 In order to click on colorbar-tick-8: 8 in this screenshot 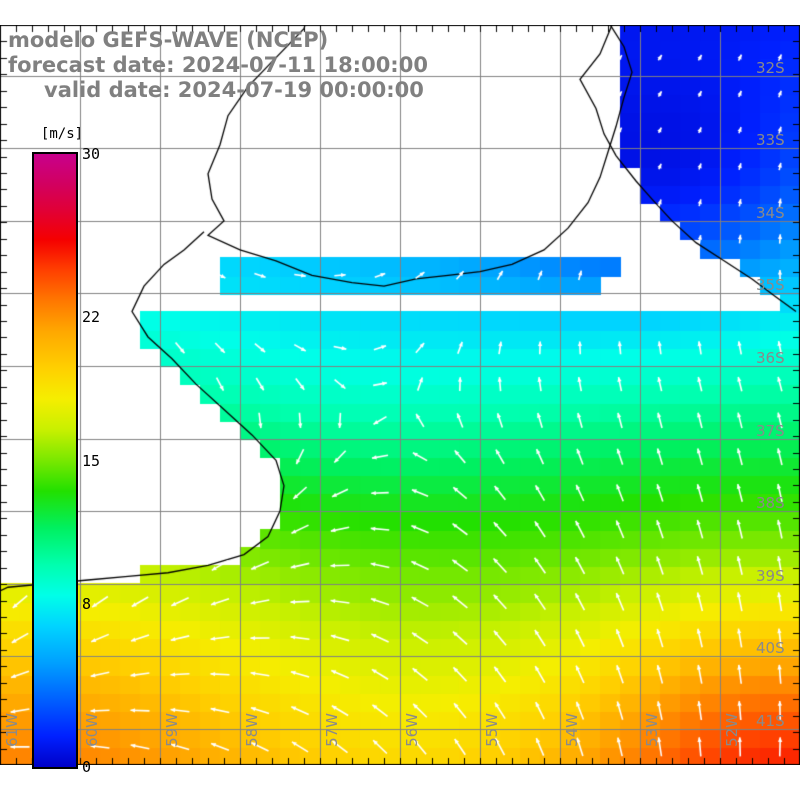, I will do `click(87, 603)`.